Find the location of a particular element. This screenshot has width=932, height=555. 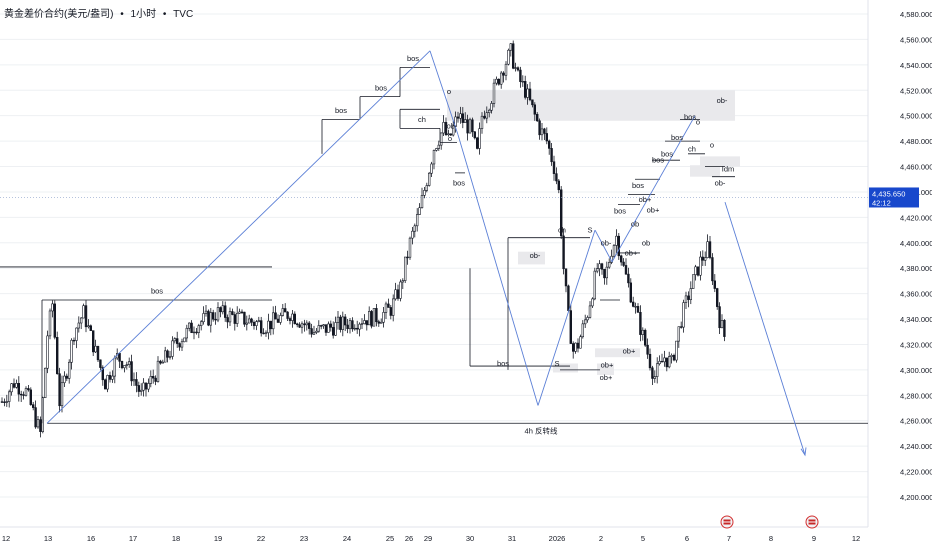

y-tick-label: 4,240.000 is located at coordinates (916, 446).